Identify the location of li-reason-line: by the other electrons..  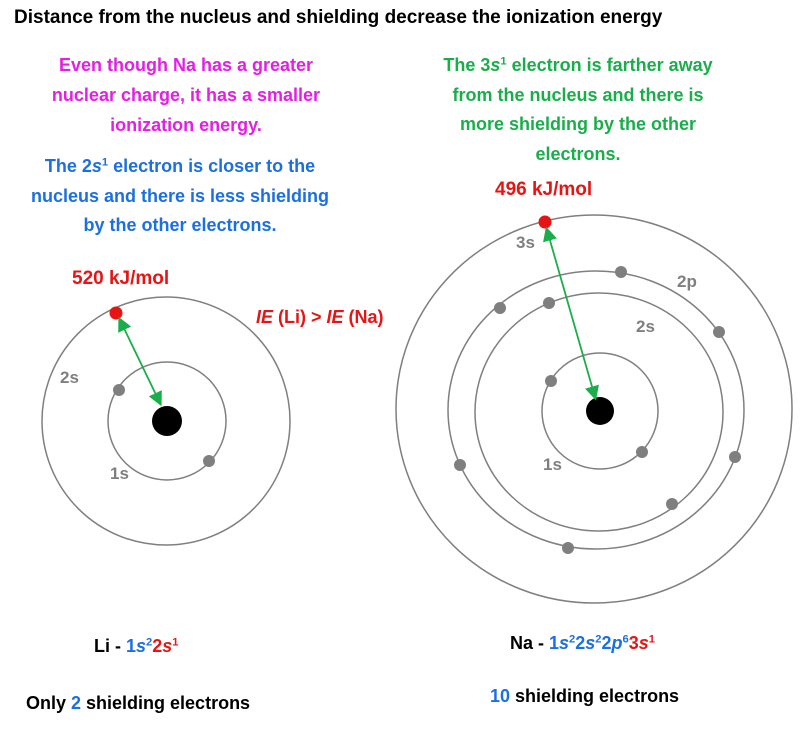
(180, 225).